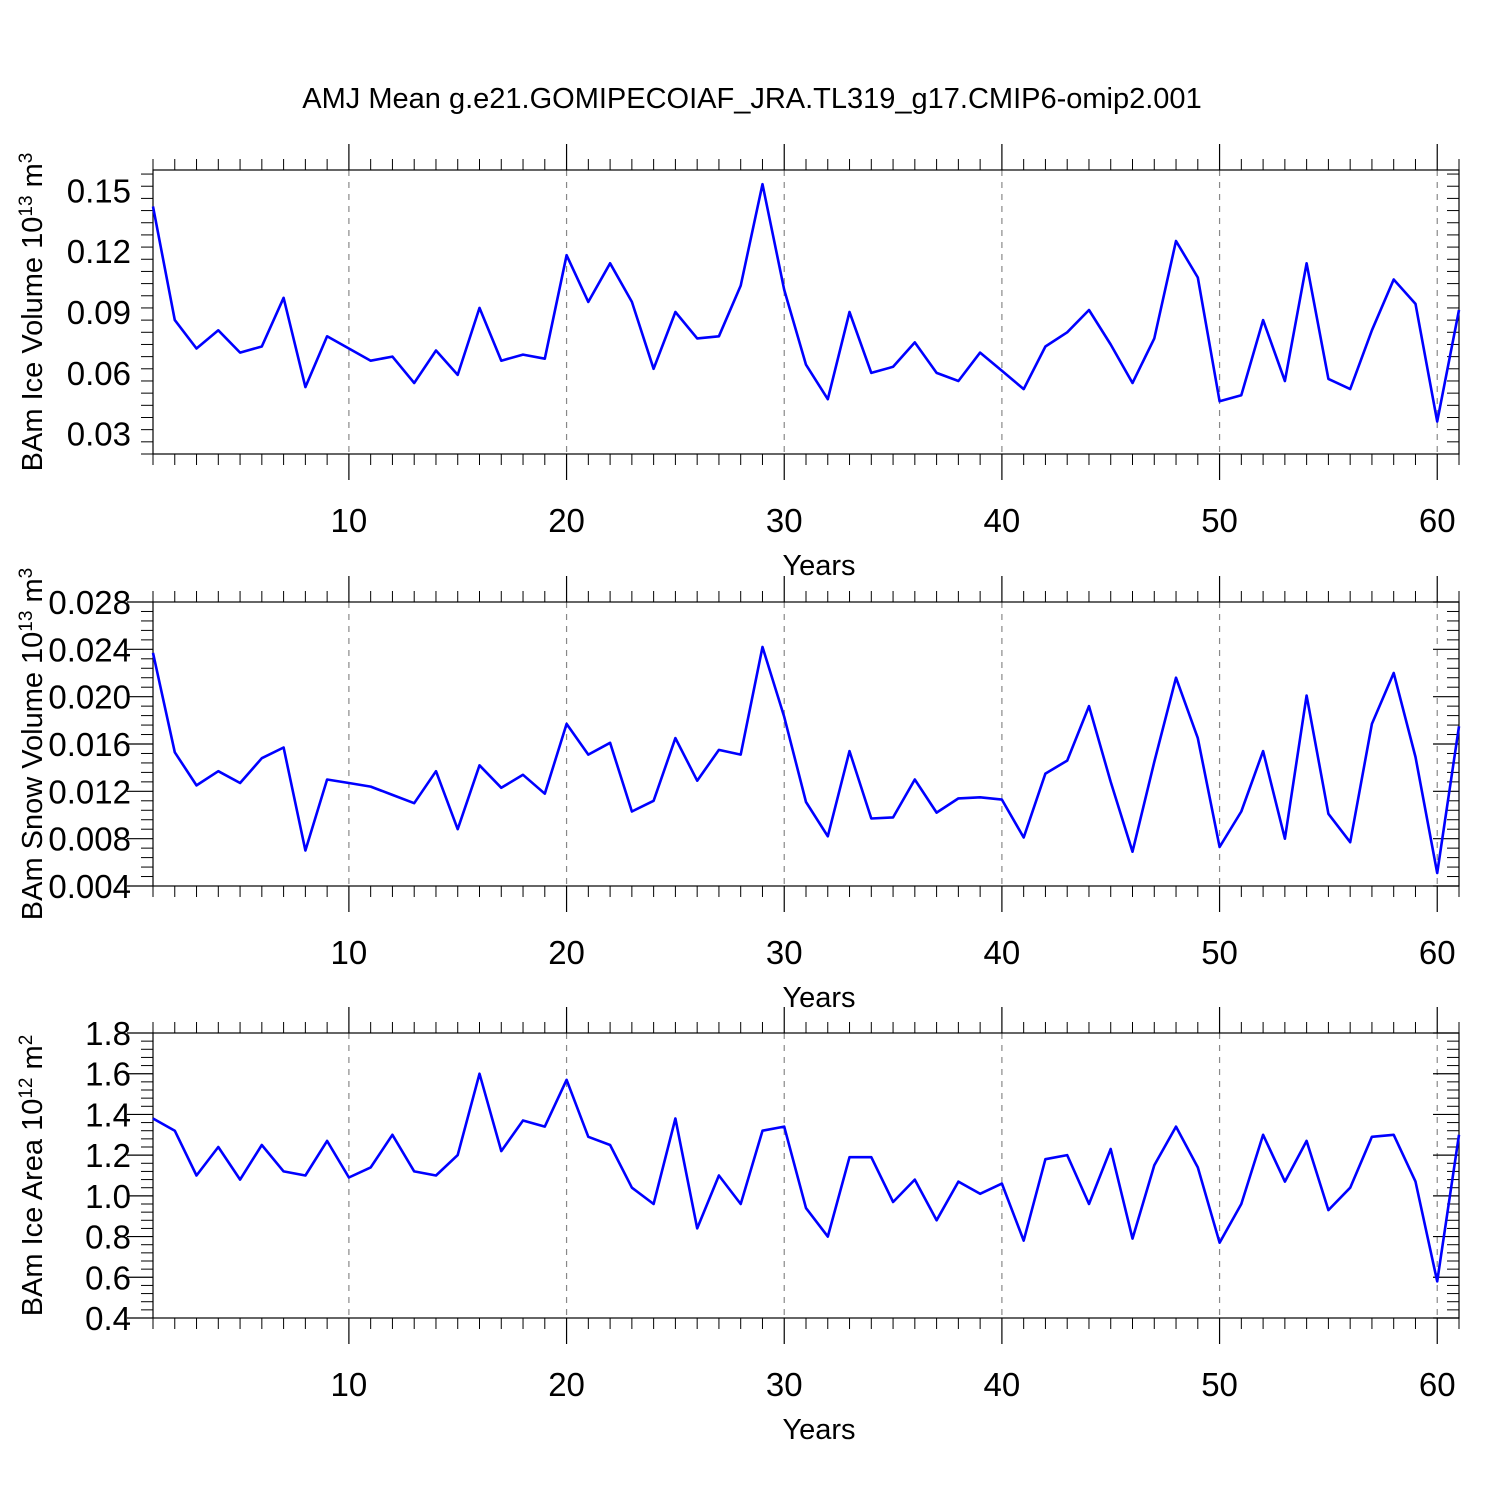  What do you see at coordinates (108, 1114) in the screenshot?
I see `y-tick-label: 1.4` at bounding box center [108, 1114].